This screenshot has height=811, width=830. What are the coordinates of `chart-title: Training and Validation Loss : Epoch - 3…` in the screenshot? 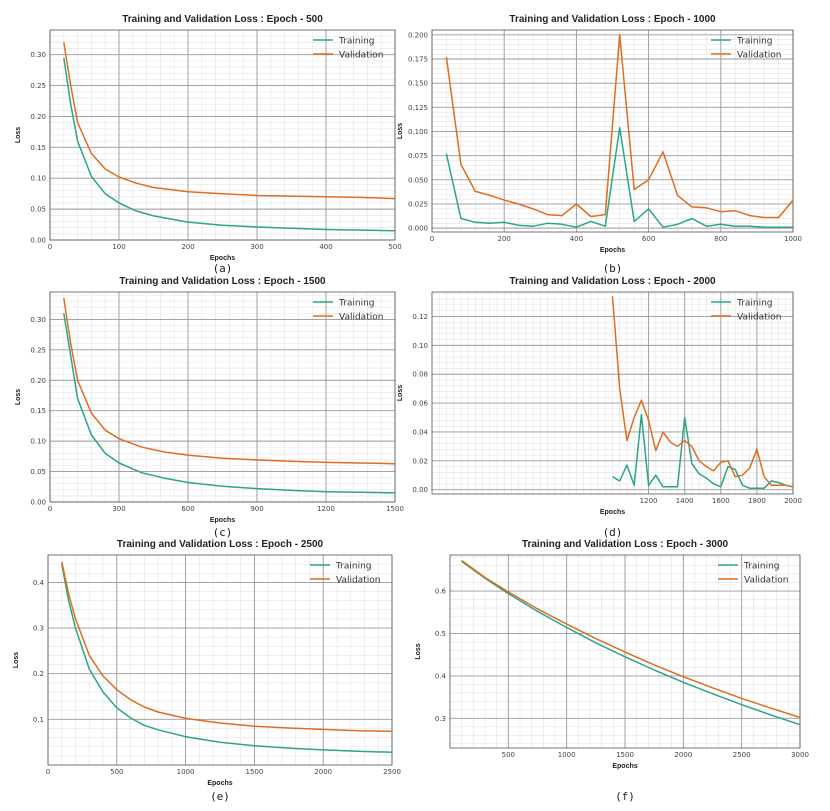 It's located at (625, 544).